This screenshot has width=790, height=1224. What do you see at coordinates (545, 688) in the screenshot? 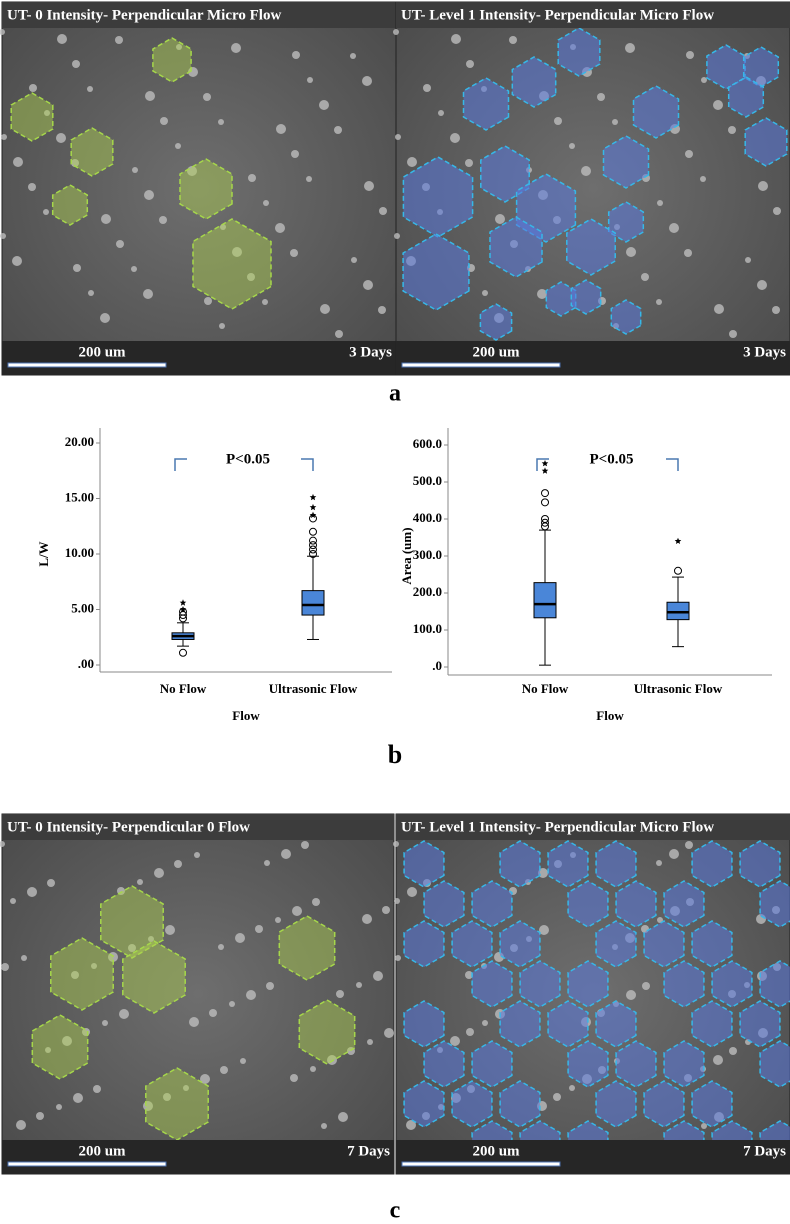
I see `x-tick-label: No Flow` at bounding box center [545, 688].